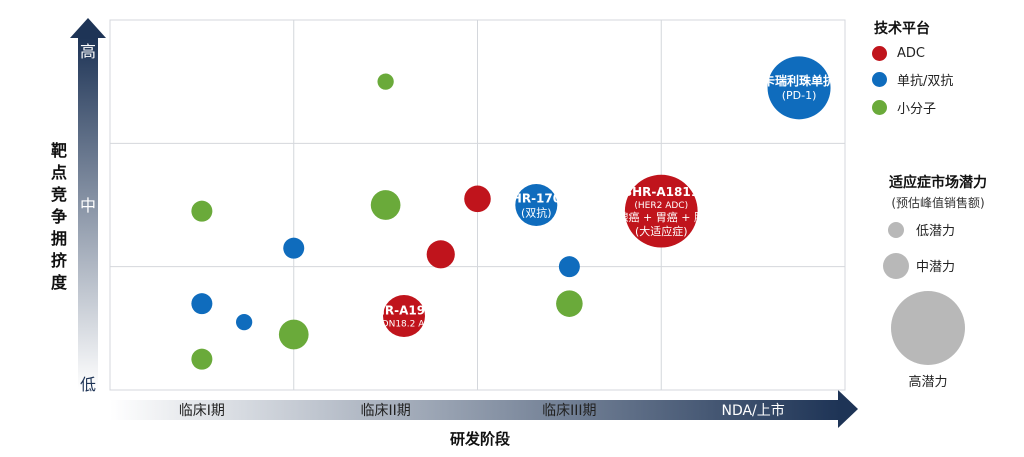 The width and height of the screenshot is (1024, 457). I want to click on x-axis-arrowhead, so click(848, 409).